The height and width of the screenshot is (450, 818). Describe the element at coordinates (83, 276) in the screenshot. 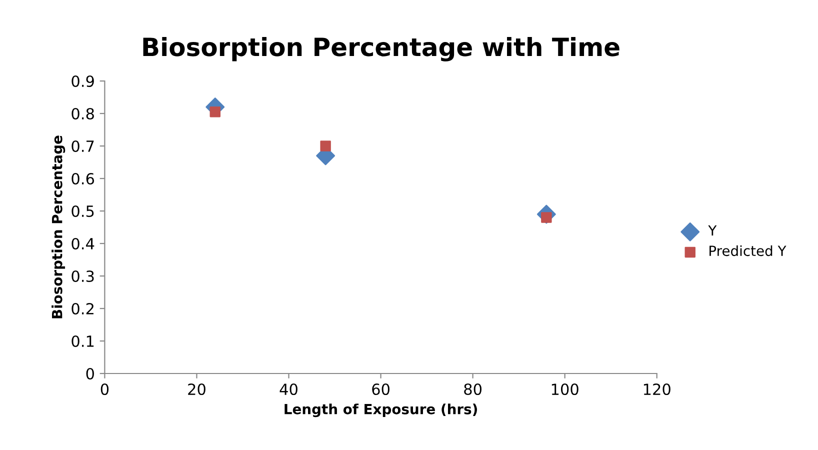

I see `y-tick-label: 0.3` at that location.